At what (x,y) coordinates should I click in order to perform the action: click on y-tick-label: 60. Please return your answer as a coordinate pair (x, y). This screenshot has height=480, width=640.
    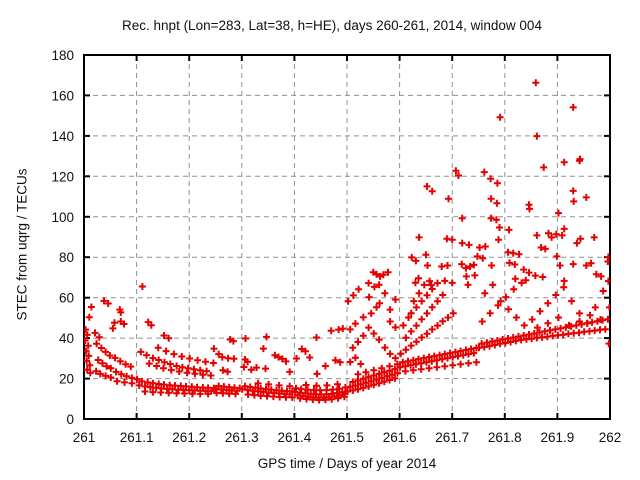
    Looking at the image, I should click on (66, 298).